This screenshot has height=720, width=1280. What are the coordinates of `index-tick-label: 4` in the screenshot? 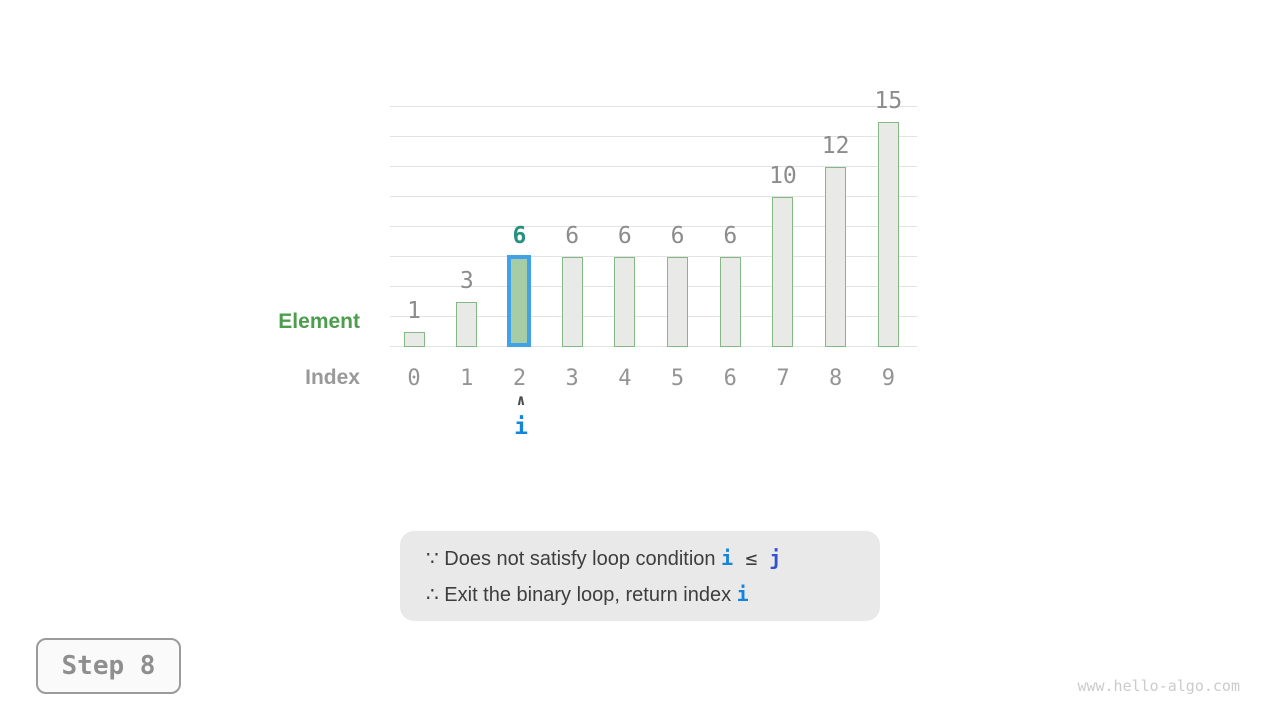 It's located at (625, 378).